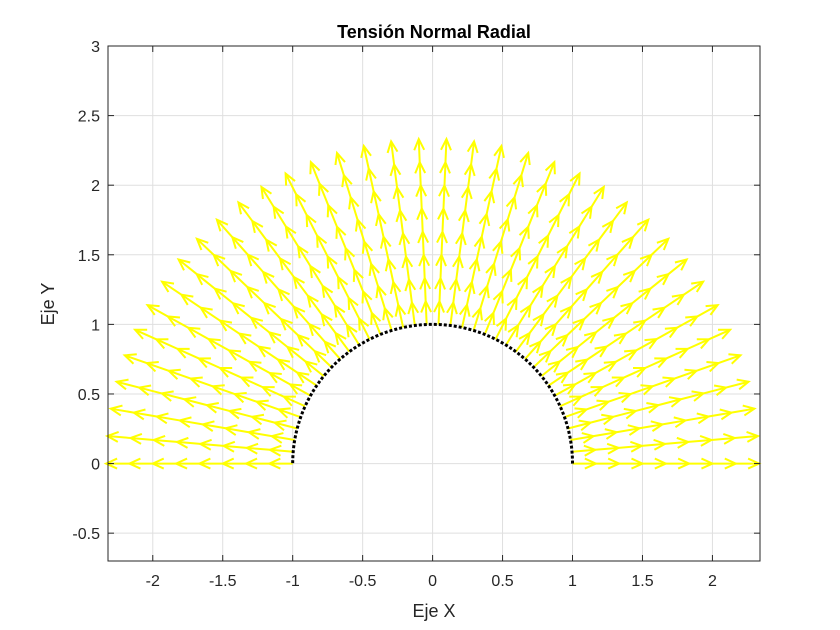 The width and height of the screenshot is (840, 630). Describe the element at coordinates (433, 393) in the screenshot. I see `boundary-semicircle` at that location.